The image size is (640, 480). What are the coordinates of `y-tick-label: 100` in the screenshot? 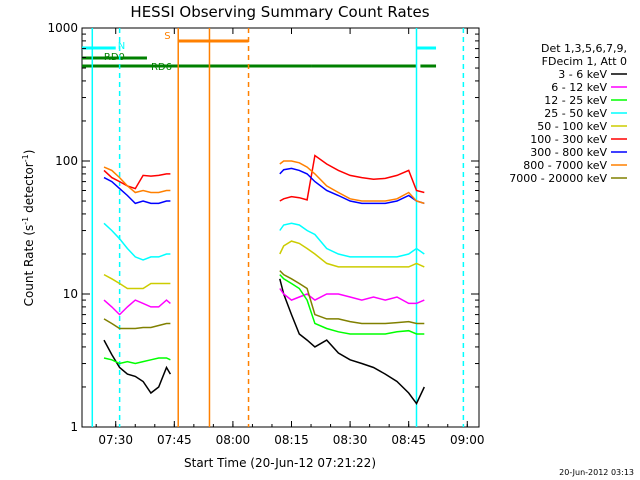 It's located at (66, 161).